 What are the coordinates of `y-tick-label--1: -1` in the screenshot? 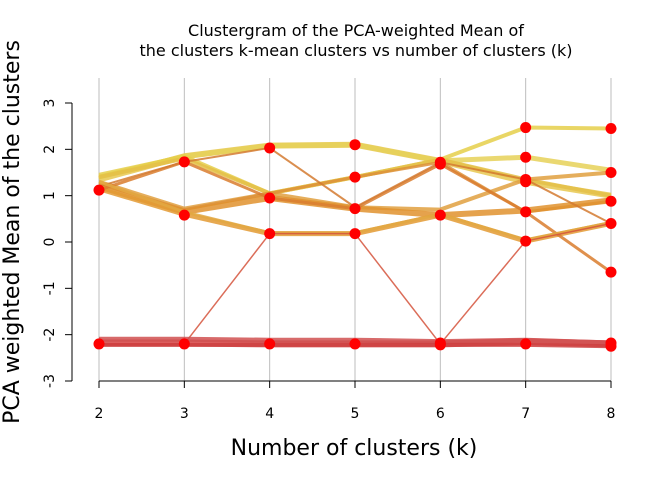 It's located at (50, 288).